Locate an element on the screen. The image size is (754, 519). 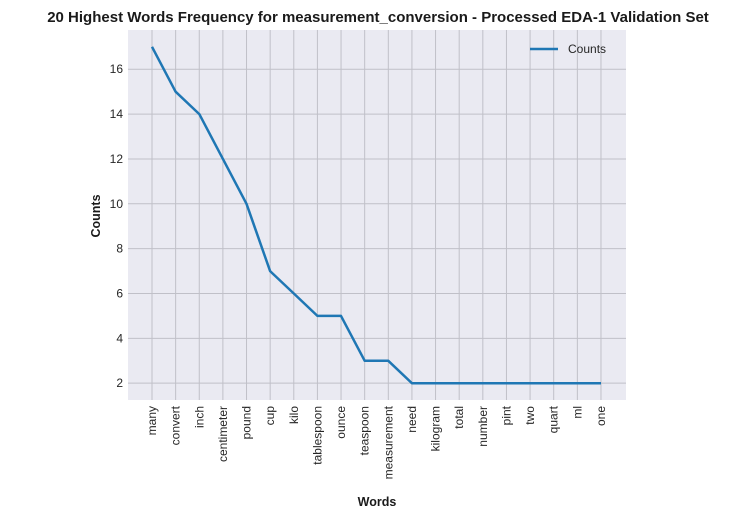
legend-label-counts: Counts is located at coordinates (587, 49).